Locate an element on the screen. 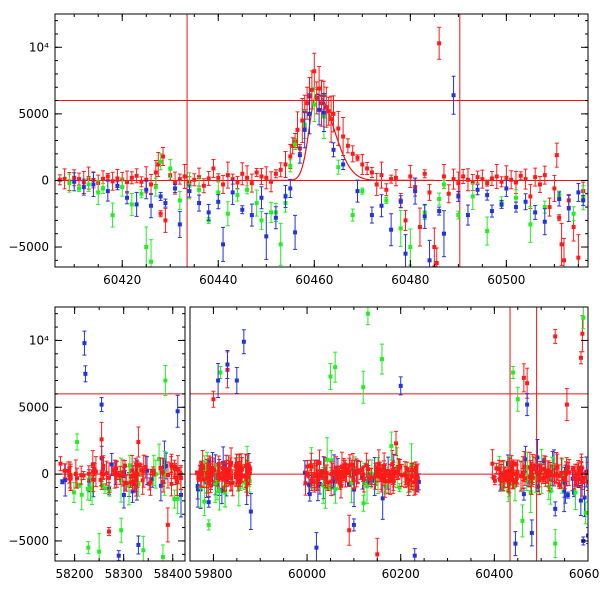 The width and height of the screenshot is (600, 600). y-tick-label: 10⁴ is located at coordinates (39, 47).